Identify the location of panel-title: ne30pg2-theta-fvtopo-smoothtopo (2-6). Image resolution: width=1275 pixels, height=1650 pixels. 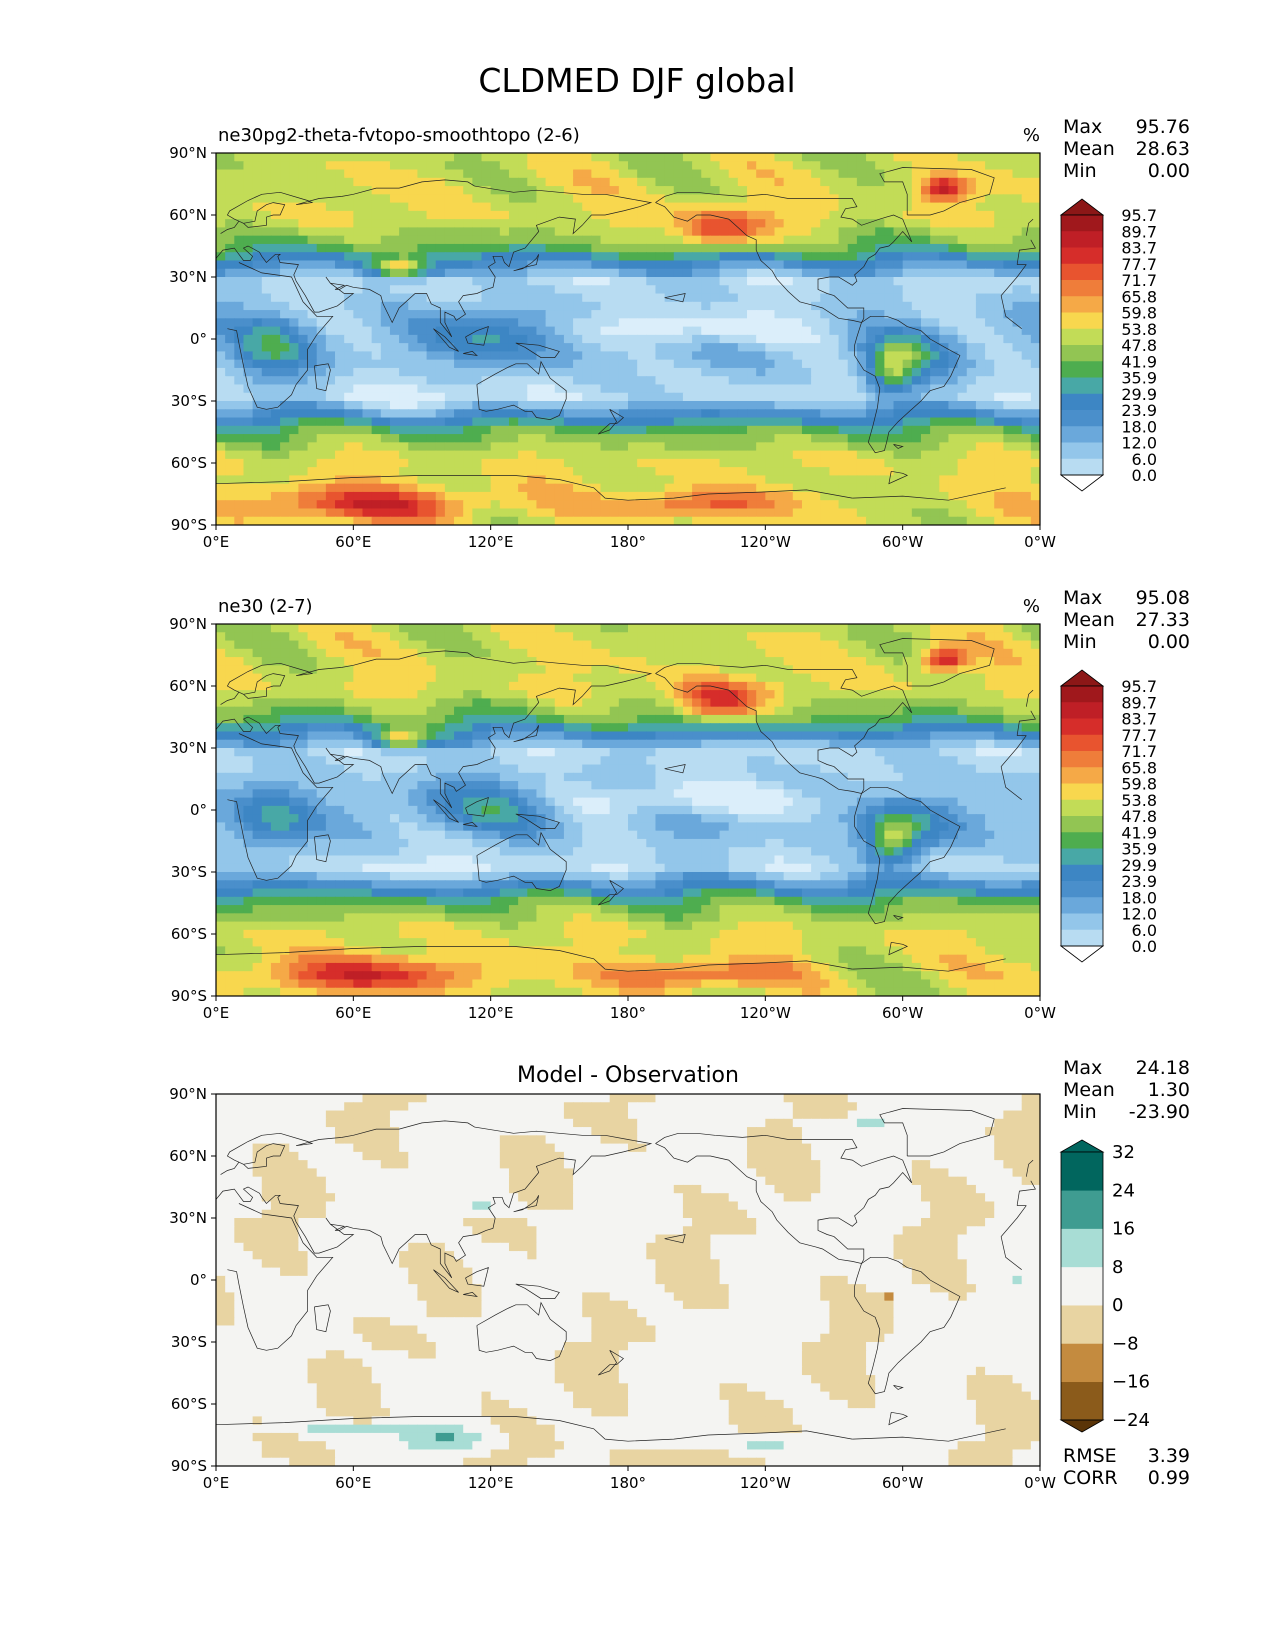
(399, 135).